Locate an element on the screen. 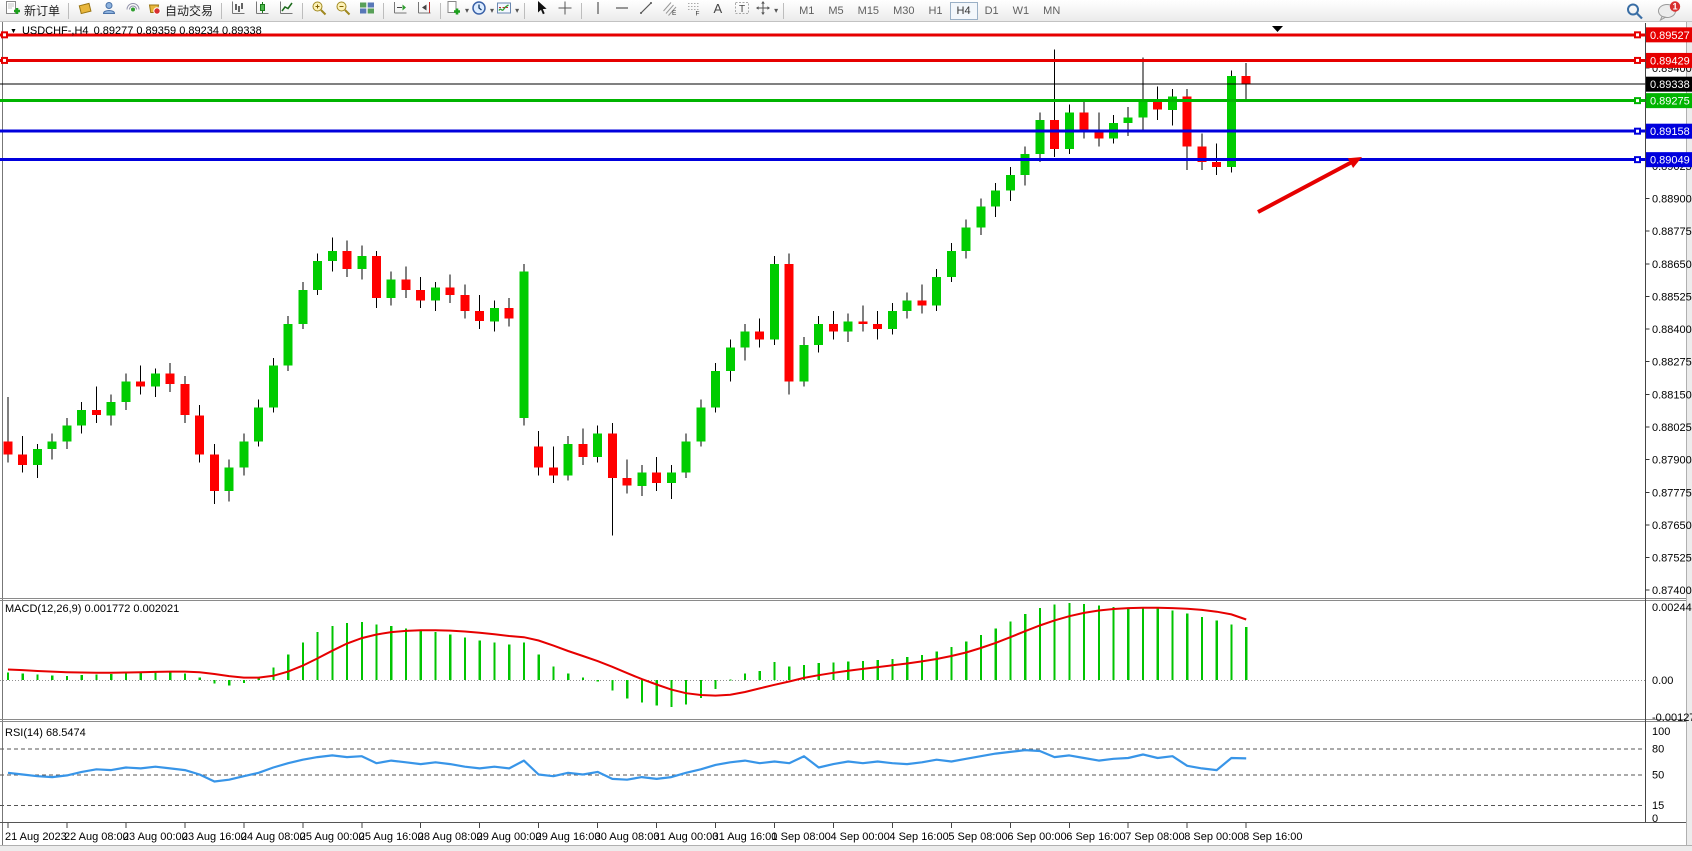 This screenshot has width=1692, height=851. cursor-button is located at coordinates (541, 11).